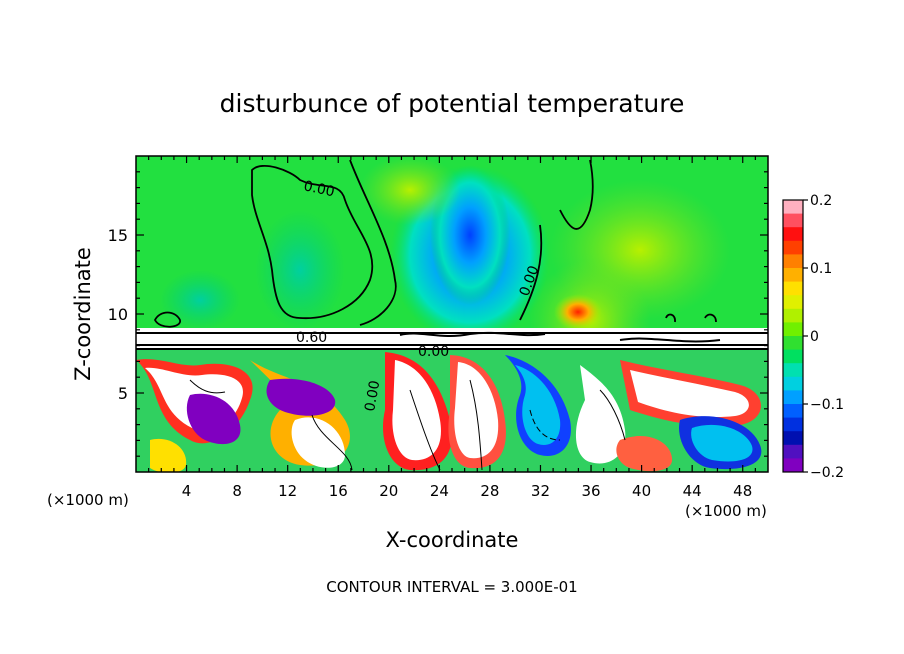  What do you see at coordinates (187, 491) in the screenshot?
I see `x-tick-label: 4` at bounding box center [187, 491].